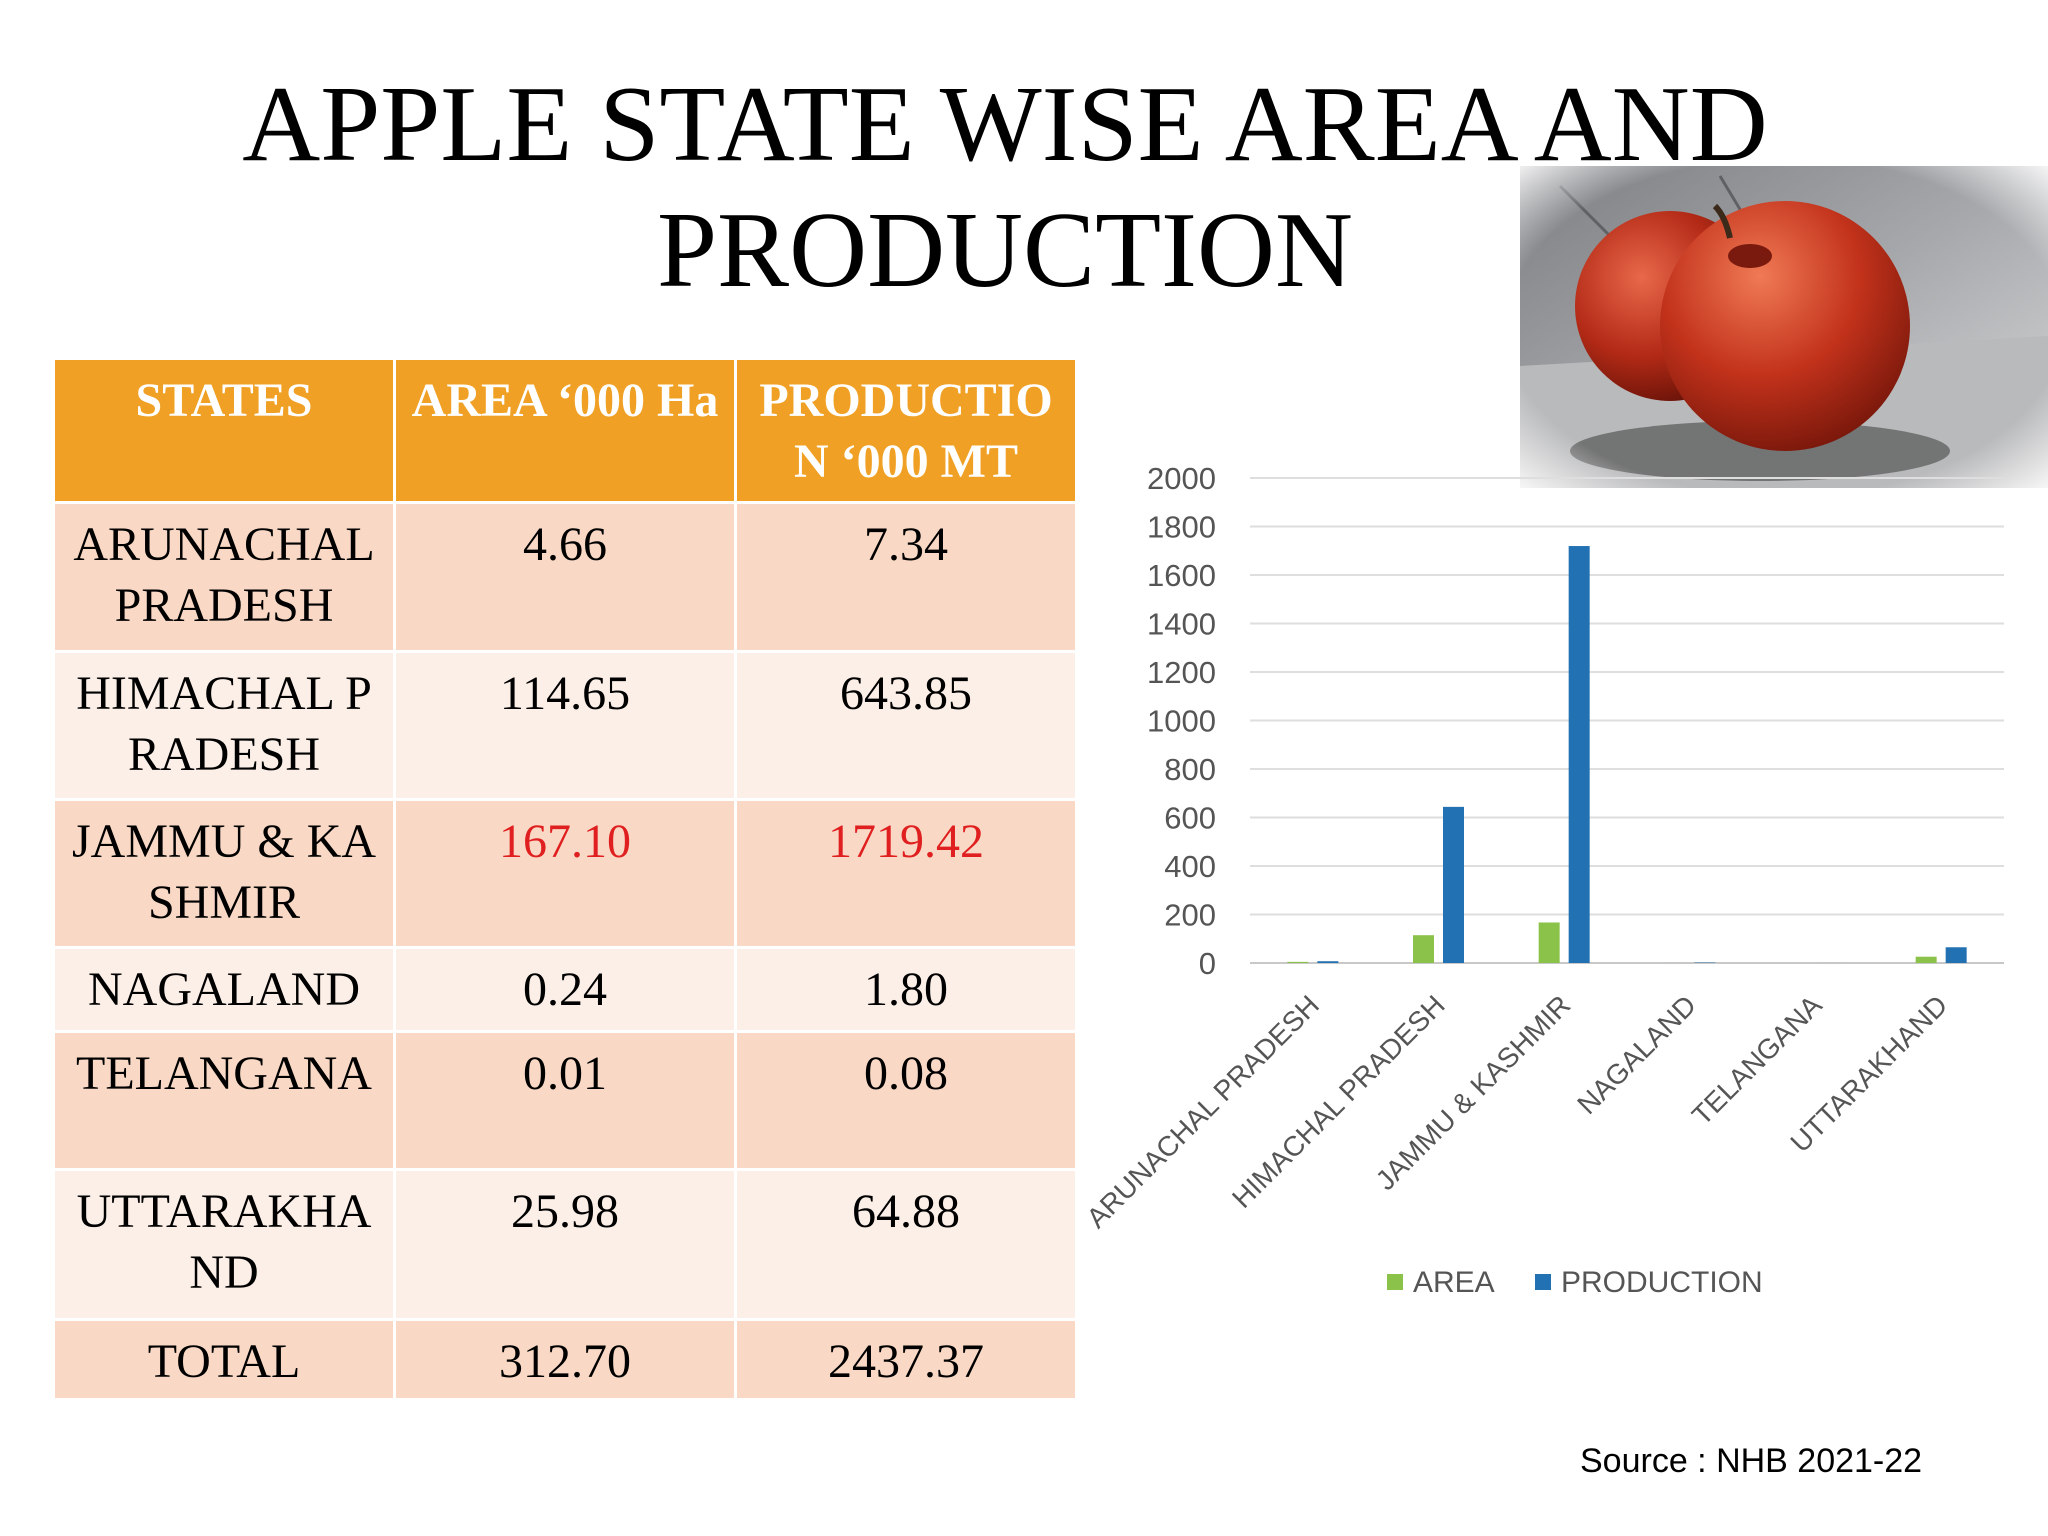 The width and height of the screenshot is (2048, 1536). What do you see at coordinates (906, 1244) in the screenshot?
I see `cell-production: 64.88` at bounding box center [906, 1244].